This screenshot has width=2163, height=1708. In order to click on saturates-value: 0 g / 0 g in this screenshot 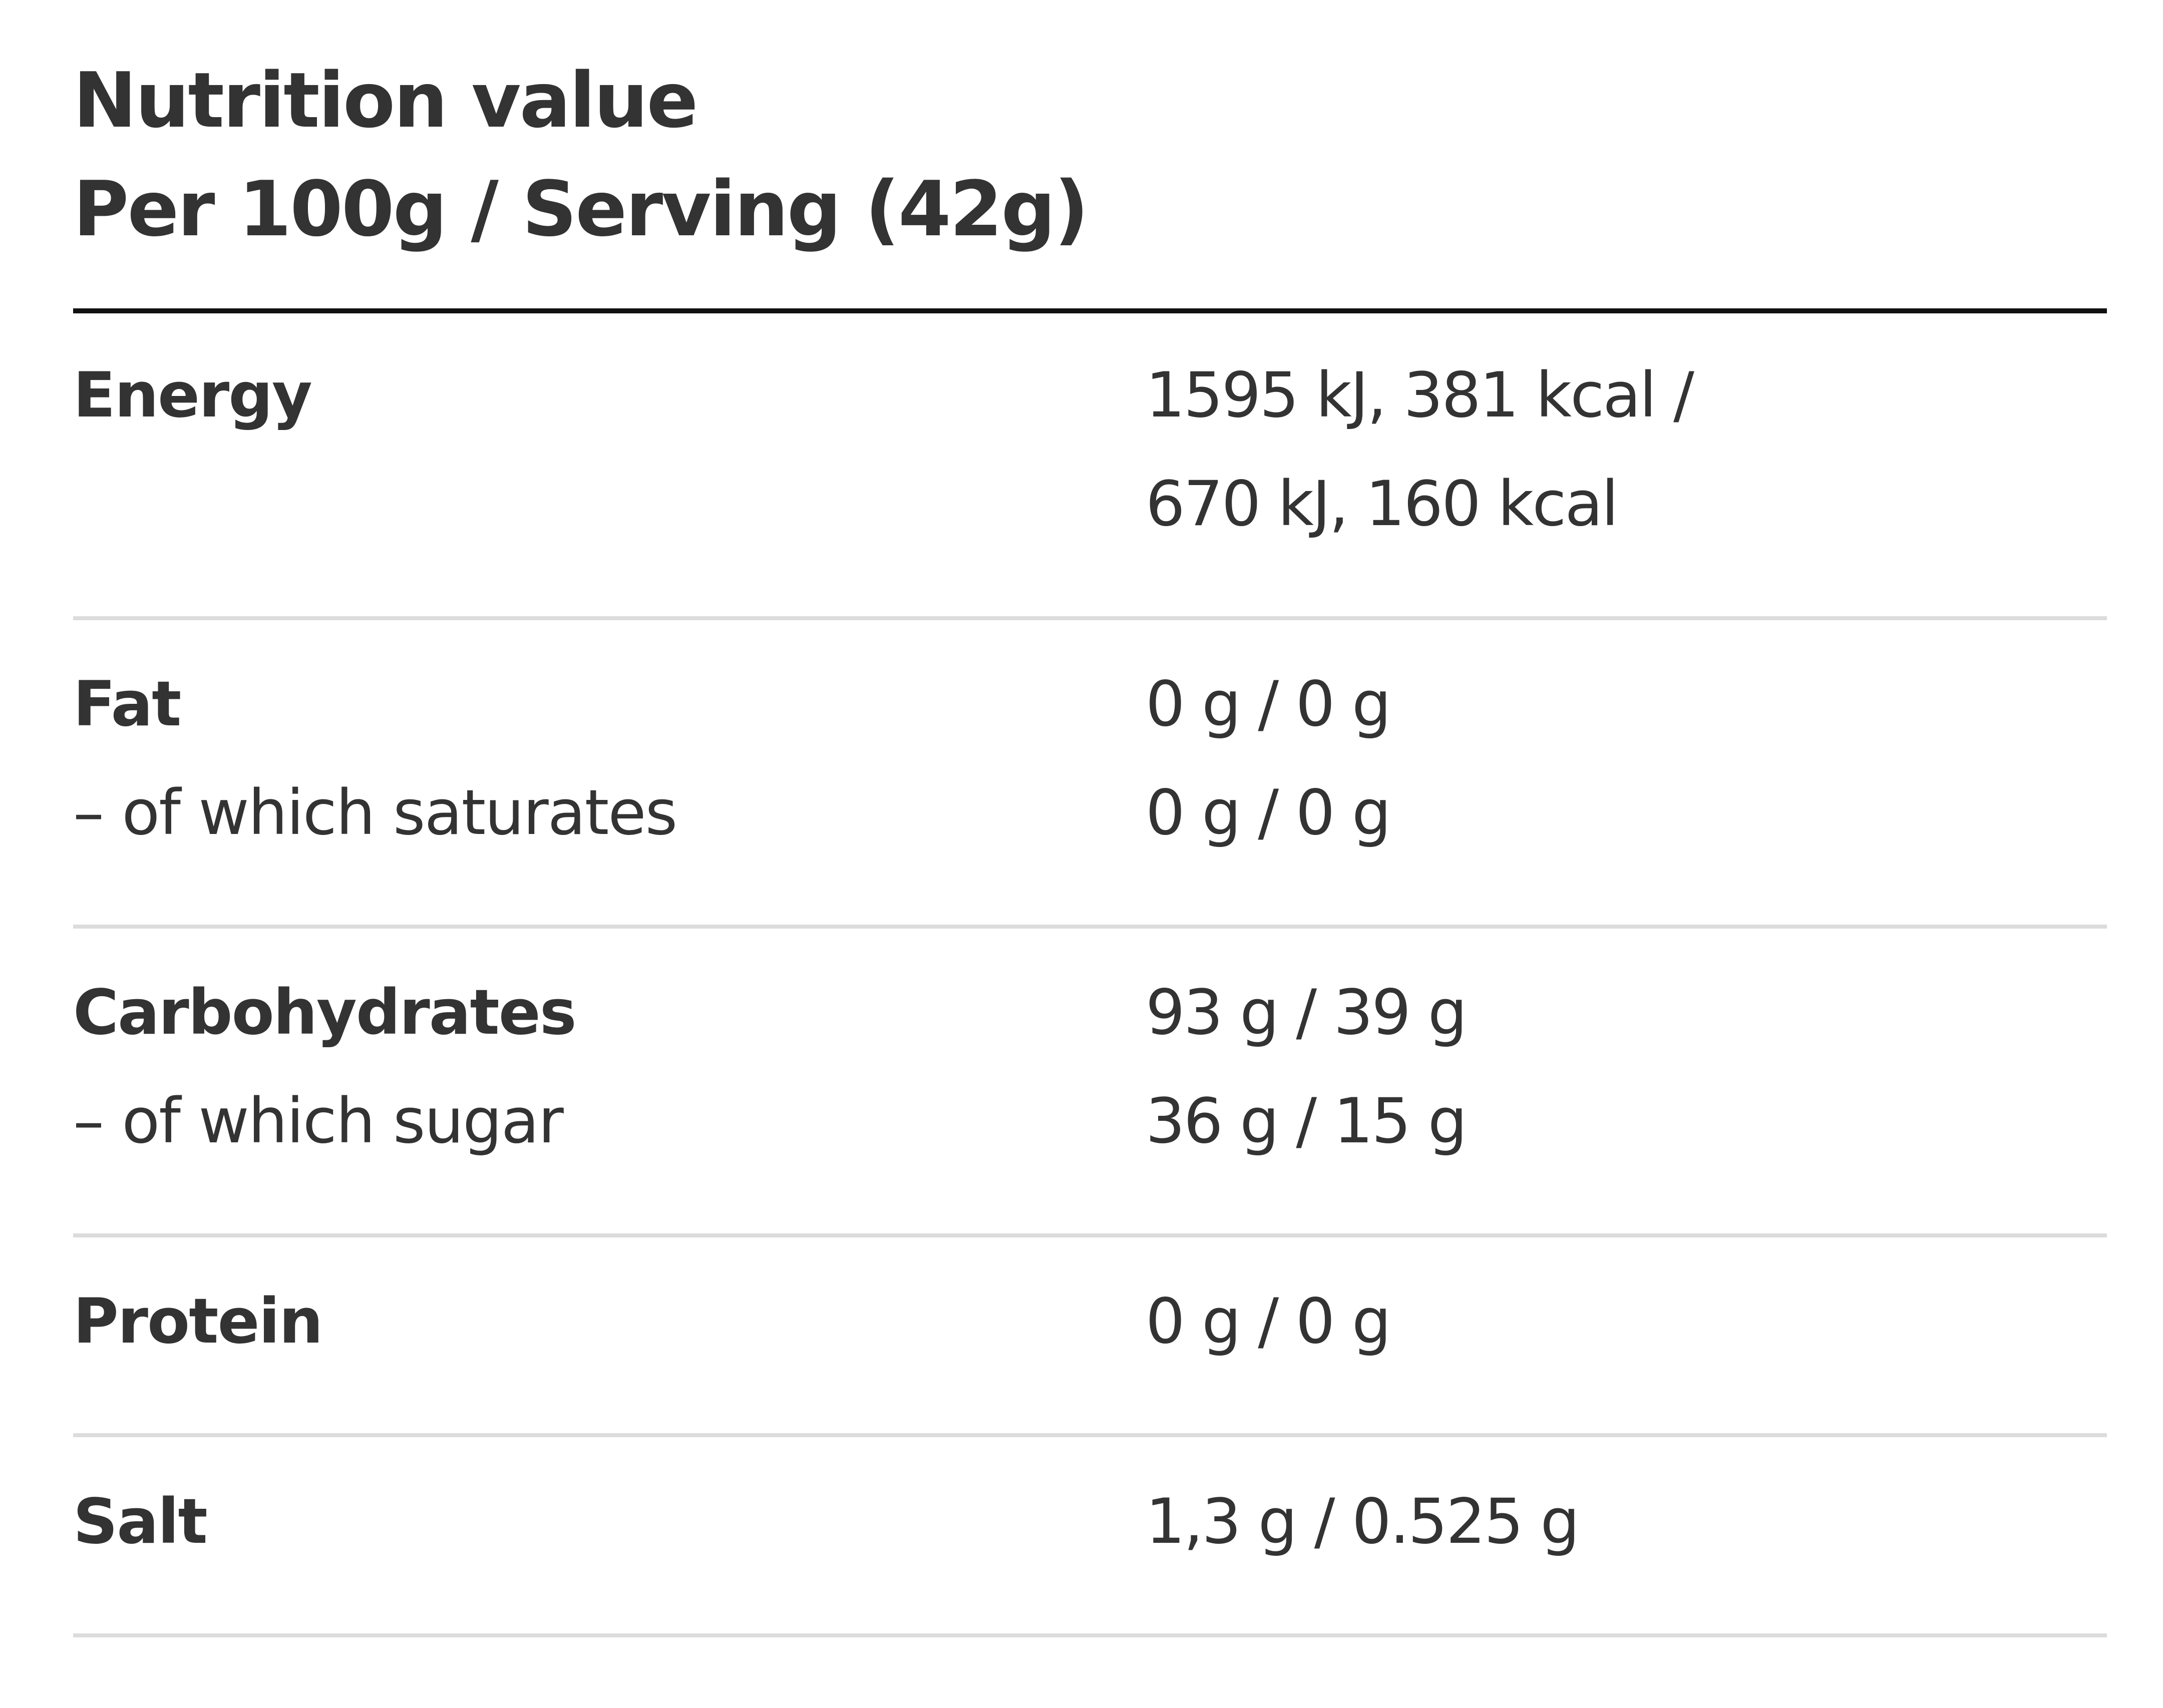, I will do `click(1268, 813)`.